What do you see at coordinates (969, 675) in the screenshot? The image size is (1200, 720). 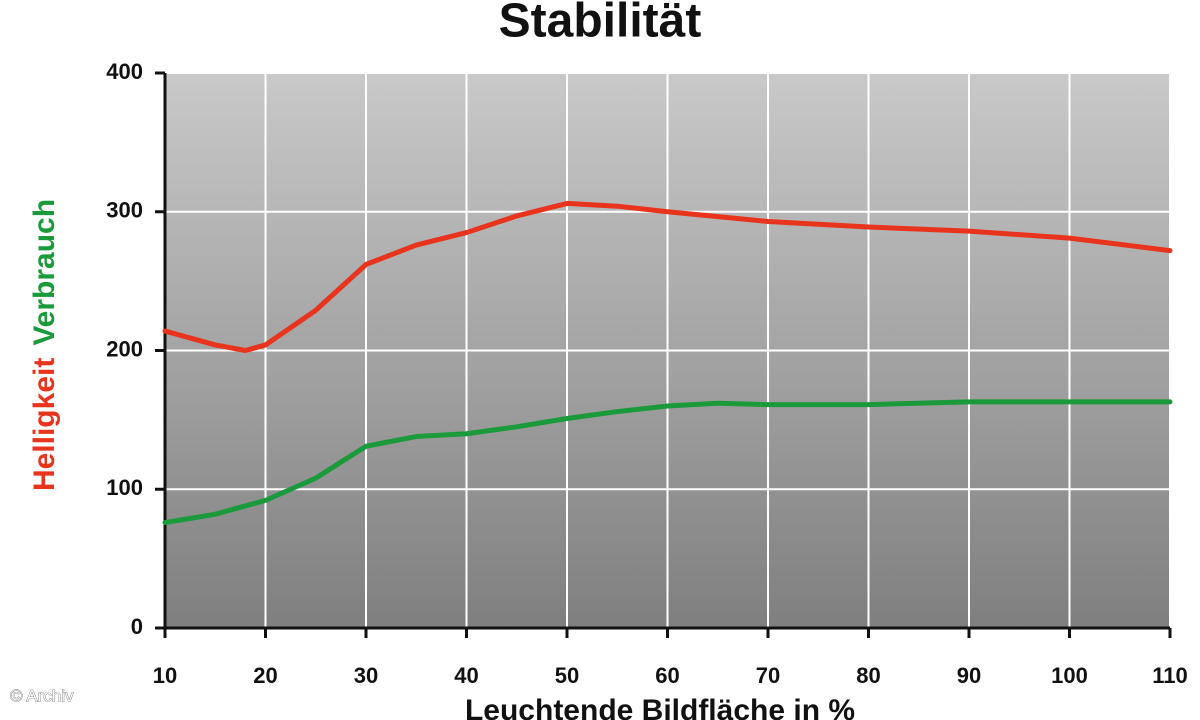 I see `x-tick-label: 90` at bounding box center [969, 675].